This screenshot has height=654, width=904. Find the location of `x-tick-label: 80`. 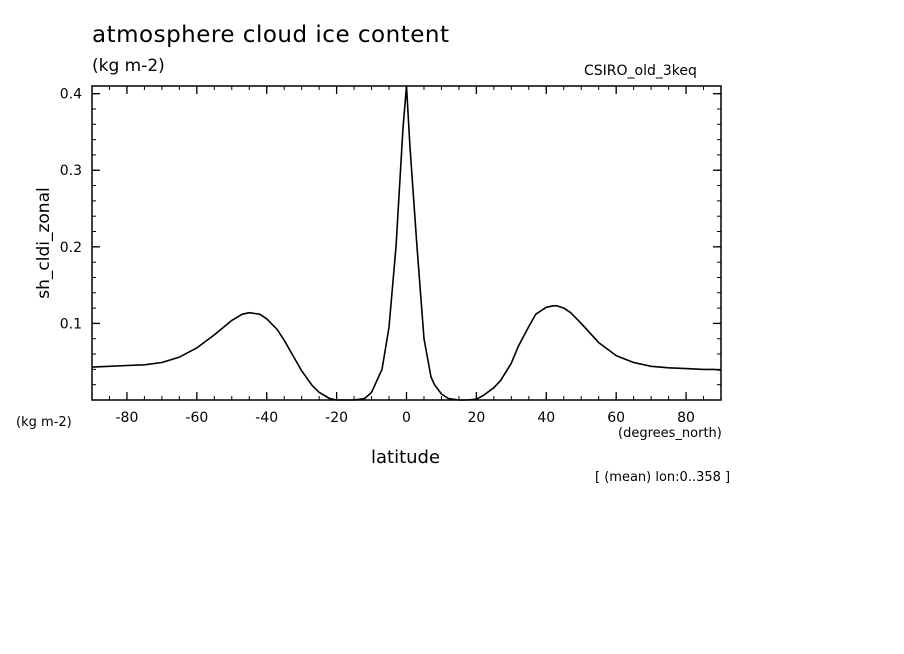

x-tick-label: 80 is located at coordinates (686, 418).